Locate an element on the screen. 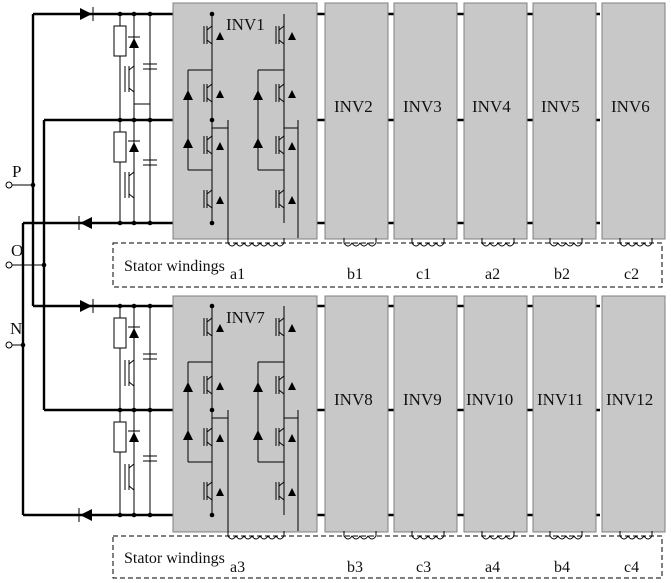 The height and width of the screenshot is (583, 671). winding-label-c3: c3 is located at coordinates (423, 567).